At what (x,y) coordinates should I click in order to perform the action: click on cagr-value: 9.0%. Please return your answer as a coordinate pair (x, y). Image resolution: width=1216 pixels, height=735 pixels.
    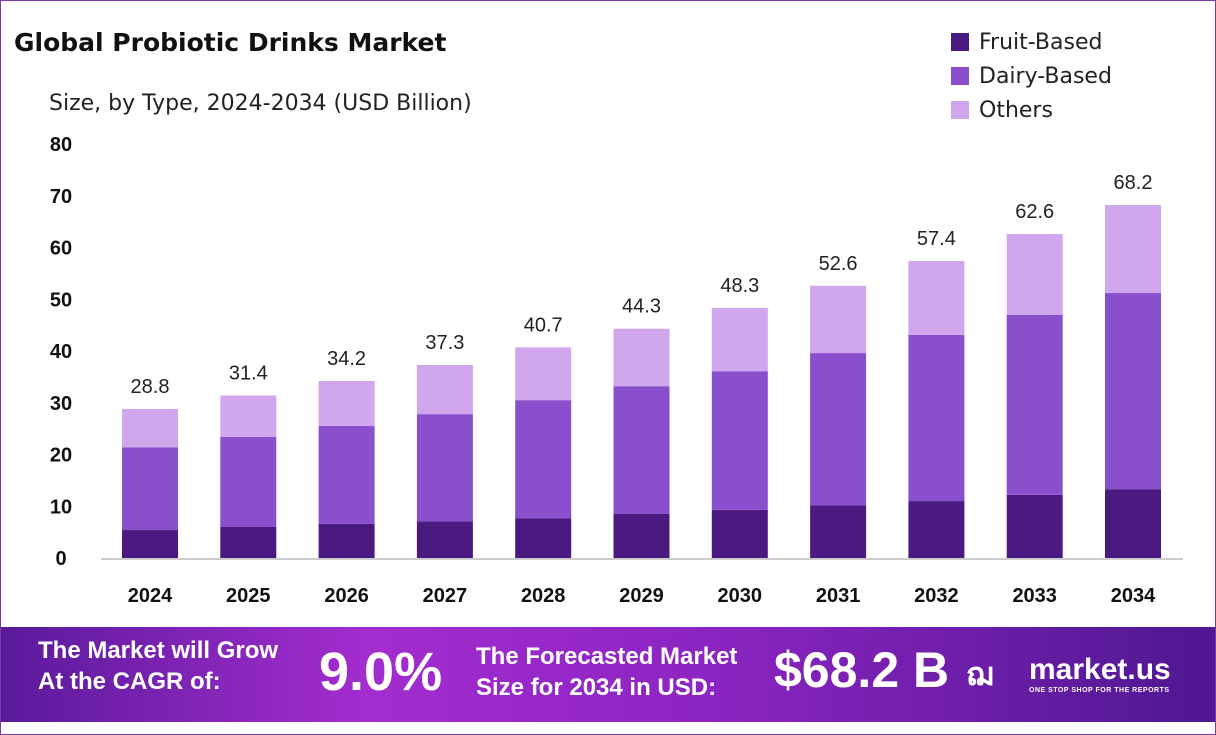
    Looking at the image, I should click on (381, 672).